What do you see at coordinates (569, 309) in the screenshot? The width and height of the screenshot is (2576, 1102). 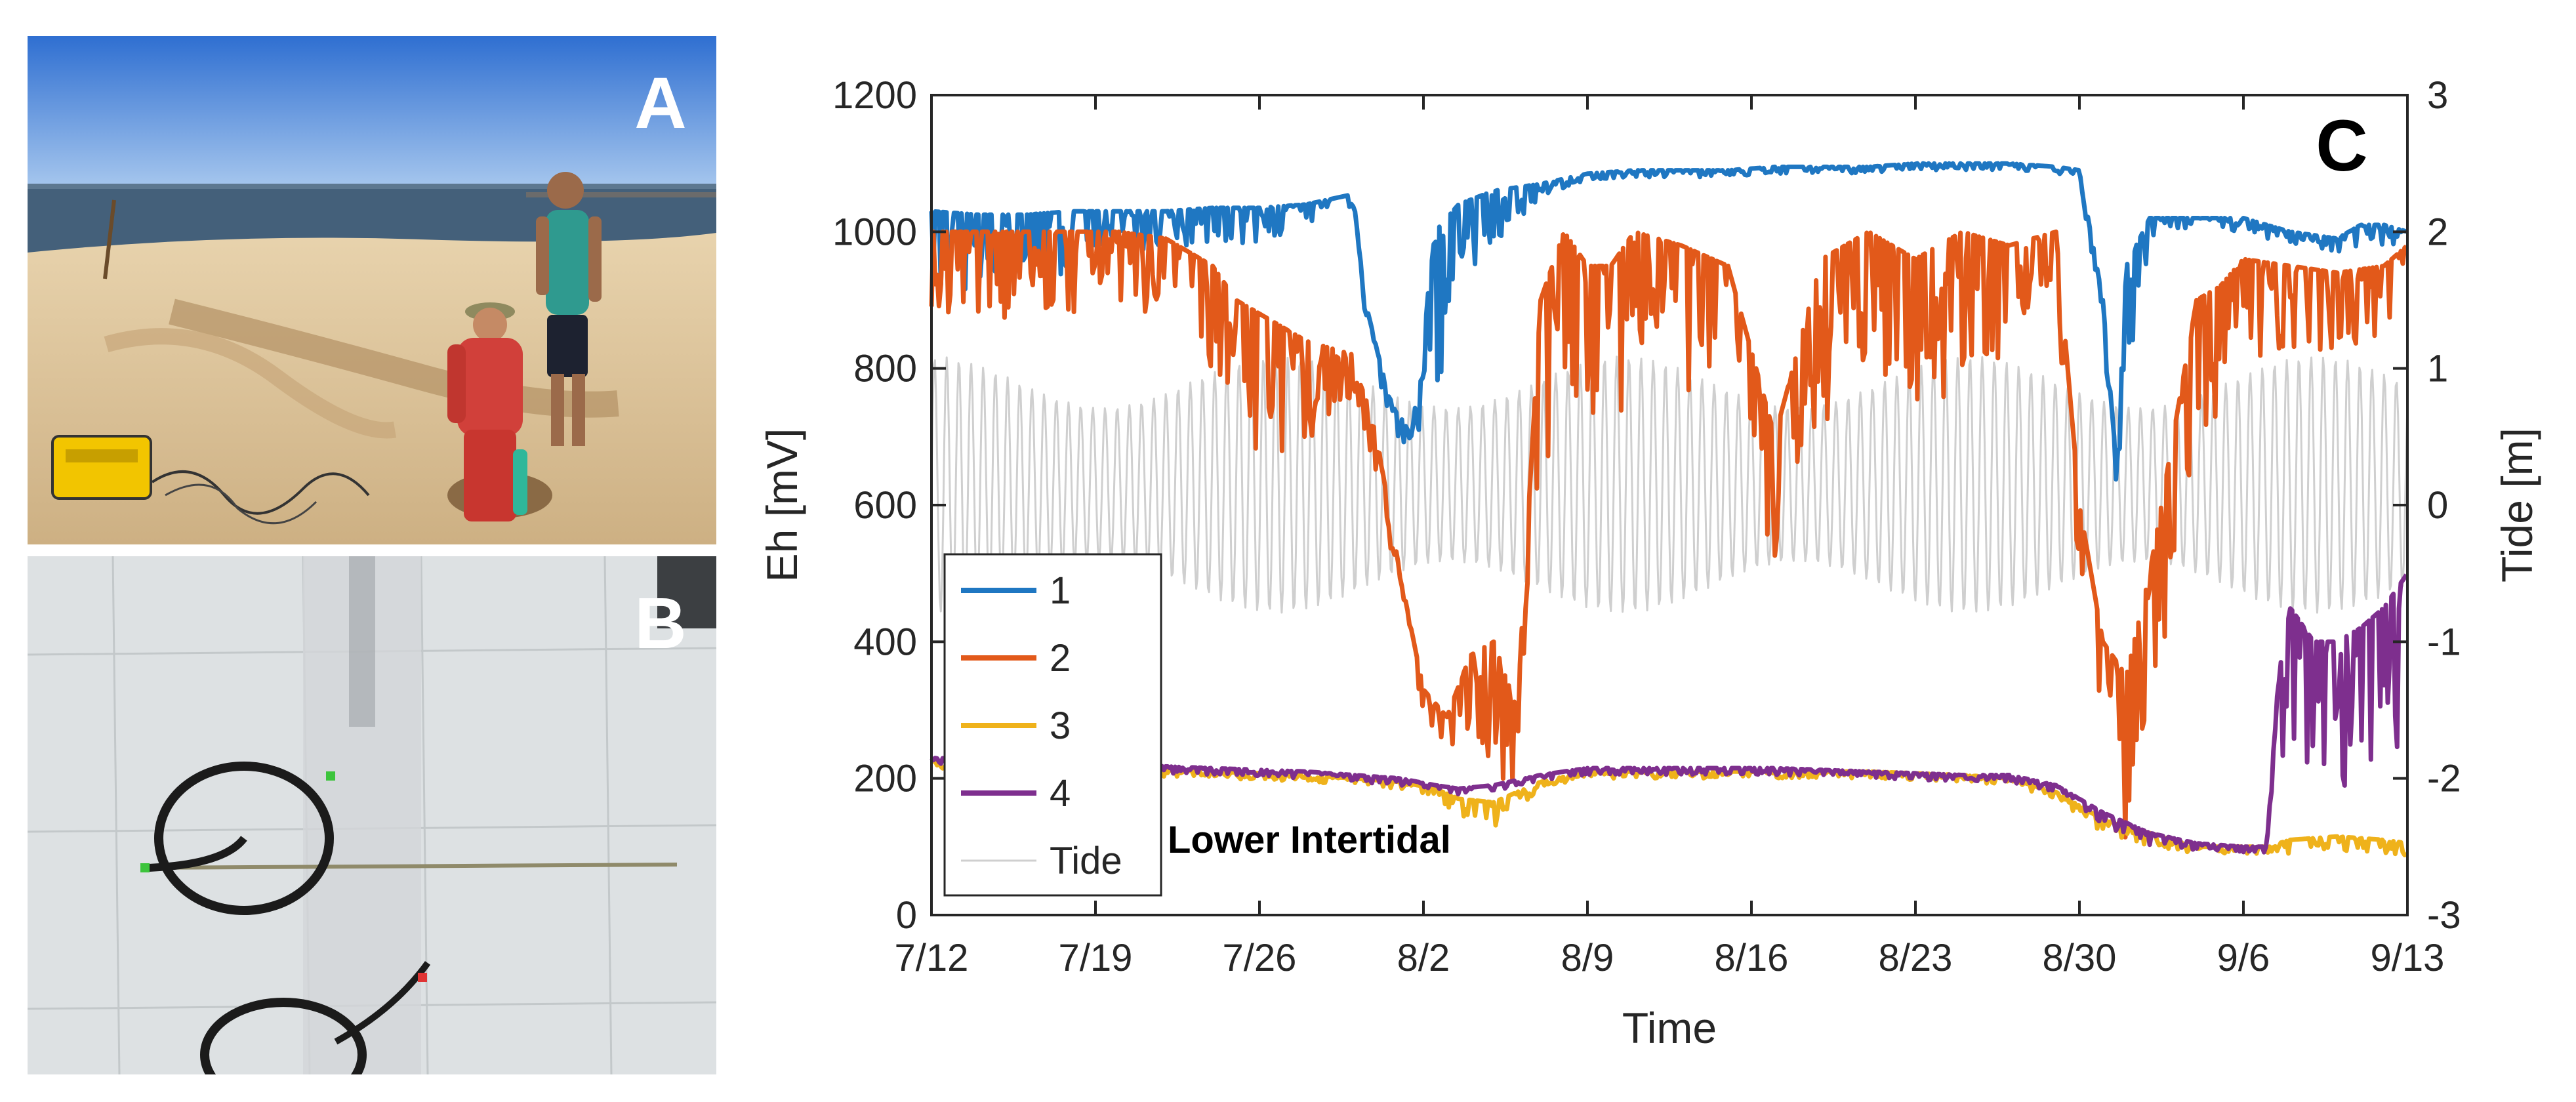 I see `person-standing` at bounding box center [569, 309].